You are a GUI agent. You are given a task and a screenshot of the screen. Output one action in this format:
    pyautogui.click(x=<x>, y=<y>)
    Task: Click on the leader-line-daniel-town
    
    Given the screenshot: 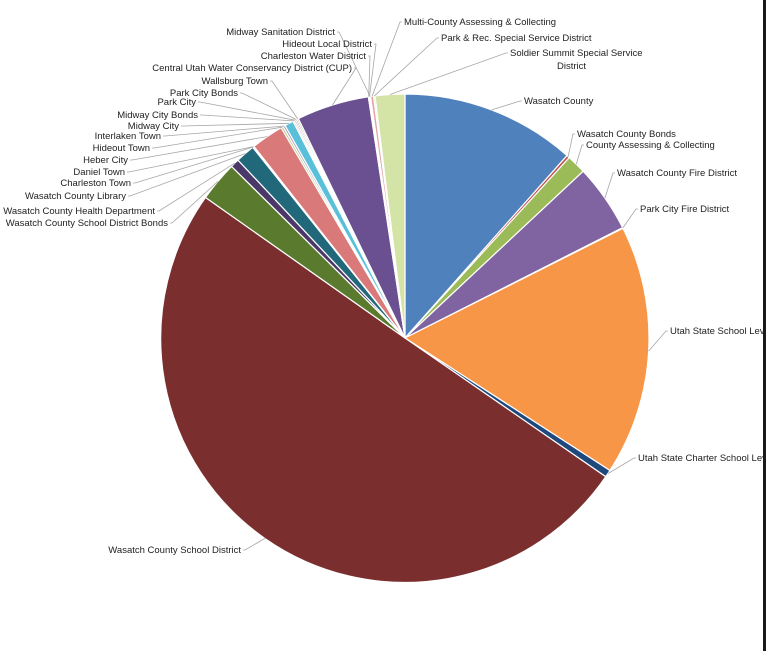 What is the action you would take?
    pyautogui.click(x=190, y=159)
    